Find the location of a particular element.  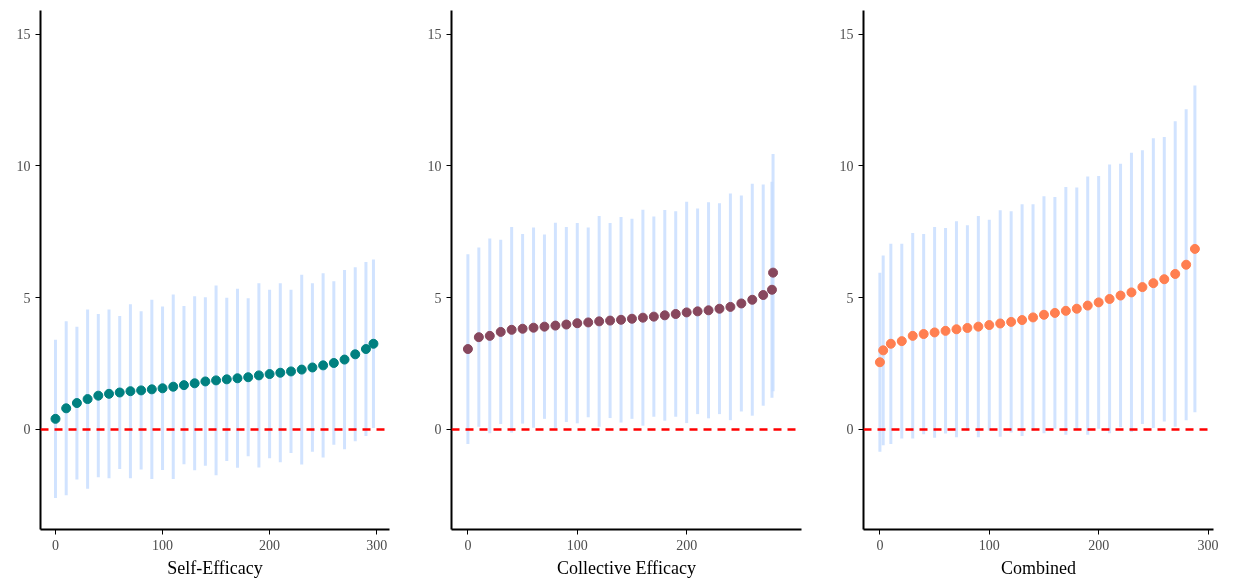

x-axis-title: Combined is located at coordinates (1038, 567).